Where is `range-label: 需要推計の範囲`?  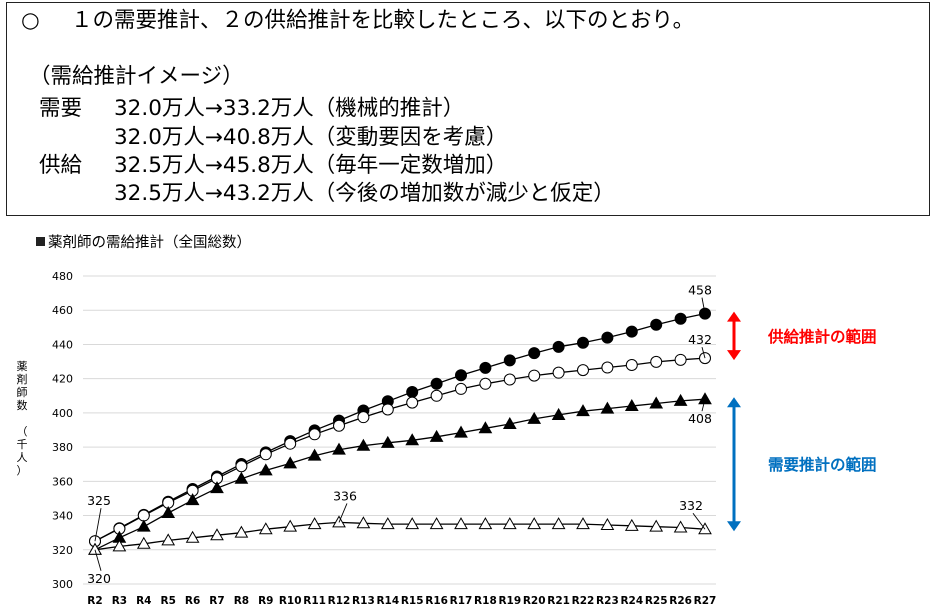 range-label: 需要推計の範囲 is located at coordinates (822, 464).